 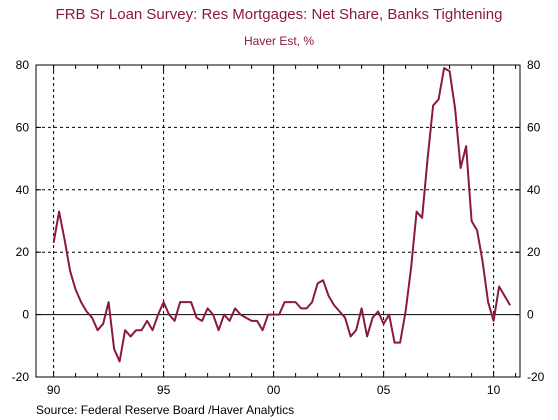 What do you see at coordinates (384, 390) in the screenshot?
I see `x-tick-label: 05` at bounding box center [384, 390].